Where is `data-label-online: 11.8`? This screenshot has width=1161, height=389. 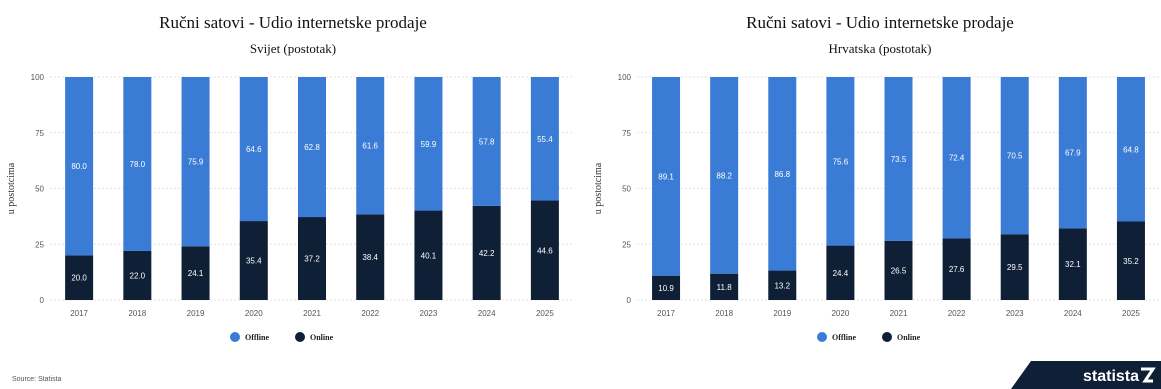
data-label-online: 11.8 is located at coordinates (725, 287).